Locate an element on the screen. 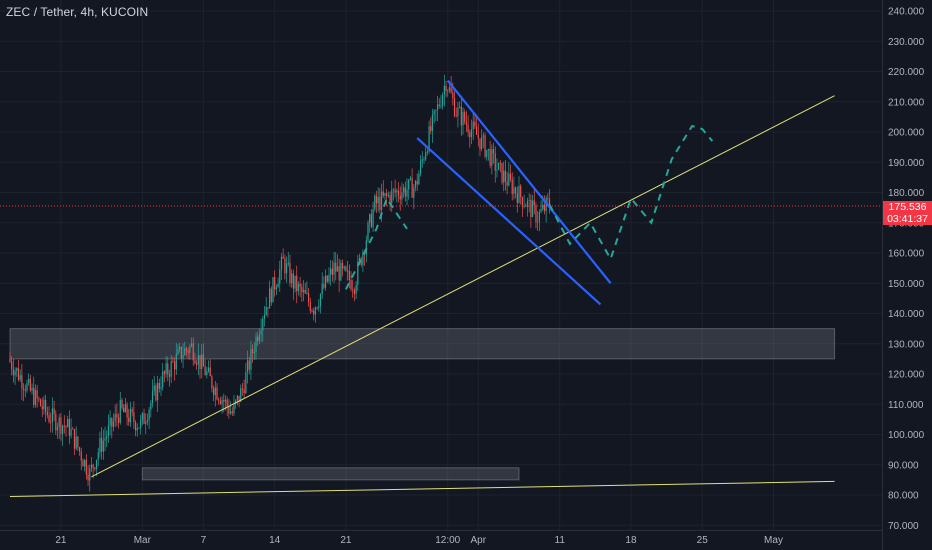  time-tick-label: 25 is located at coordinates (703, 540).